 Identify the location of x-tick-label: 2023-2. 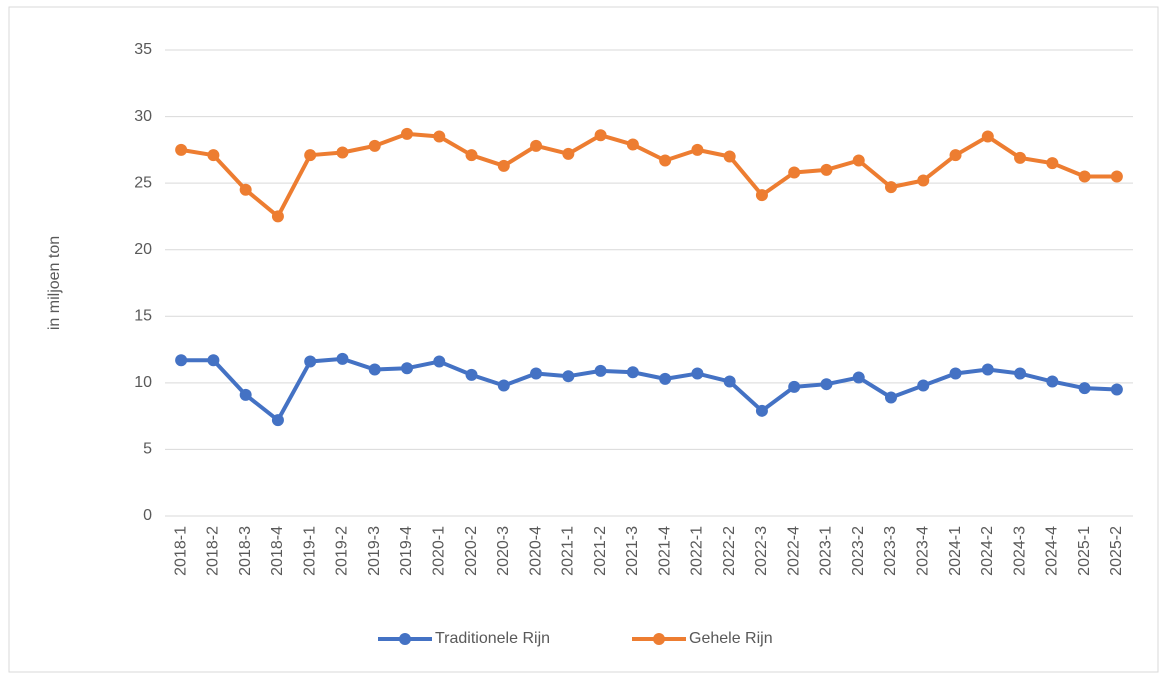
(858, 551).